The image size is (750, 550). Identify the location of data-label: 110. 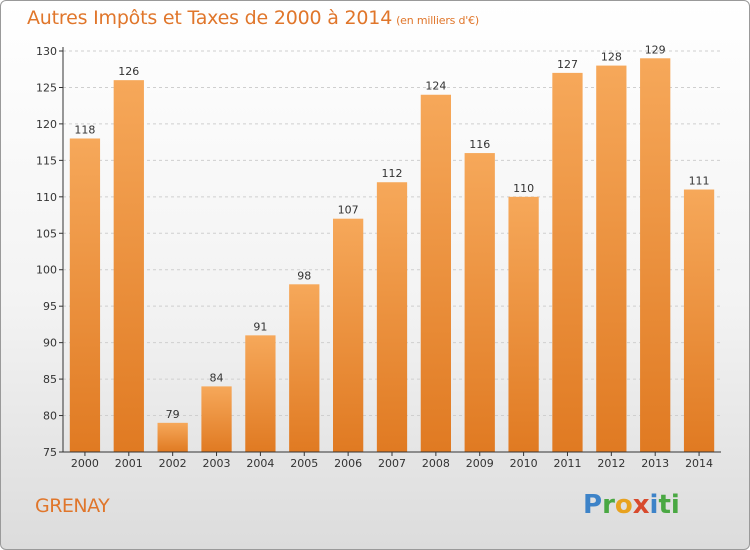
(523, 188).